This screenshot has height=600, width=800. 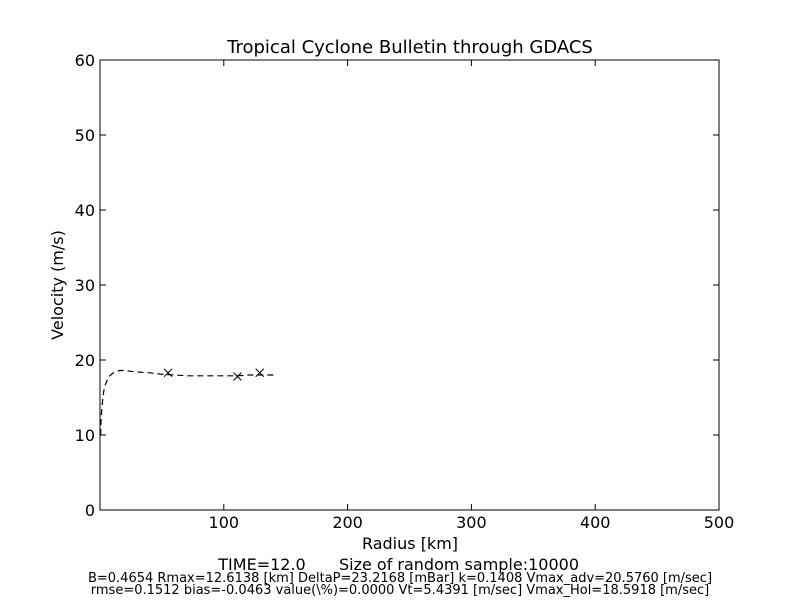 What do you see at coordinates (85, 435) in the screenshot?
I see `y-tick-label: 10` at bounding box center [85, 435].